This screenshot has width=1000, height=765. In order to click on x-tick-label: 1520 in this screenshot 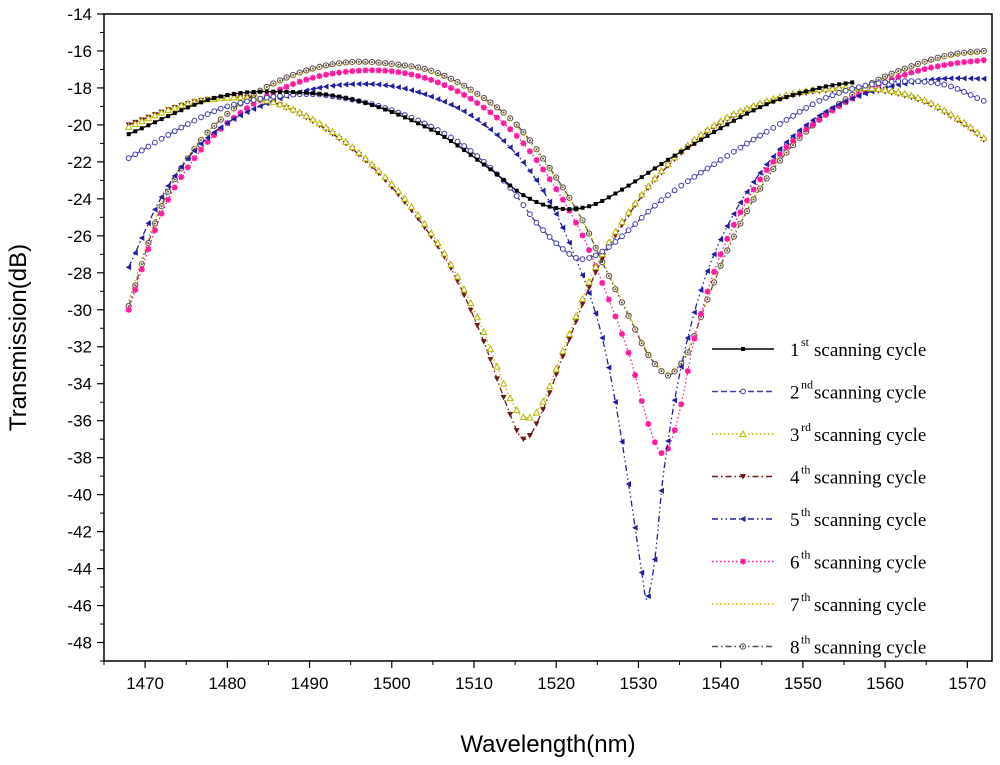, I will do `click(556, 683)`.